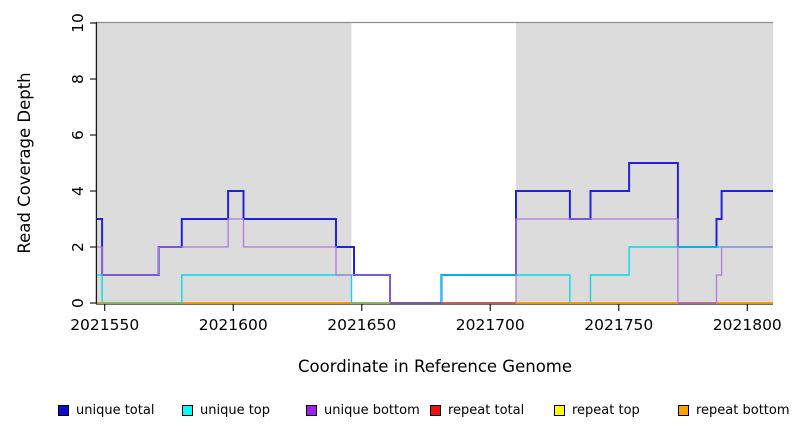 The width and height of the screenshot is (792, 432). I want to click on legend-item-unique-total: unique total, so click(120, 410).